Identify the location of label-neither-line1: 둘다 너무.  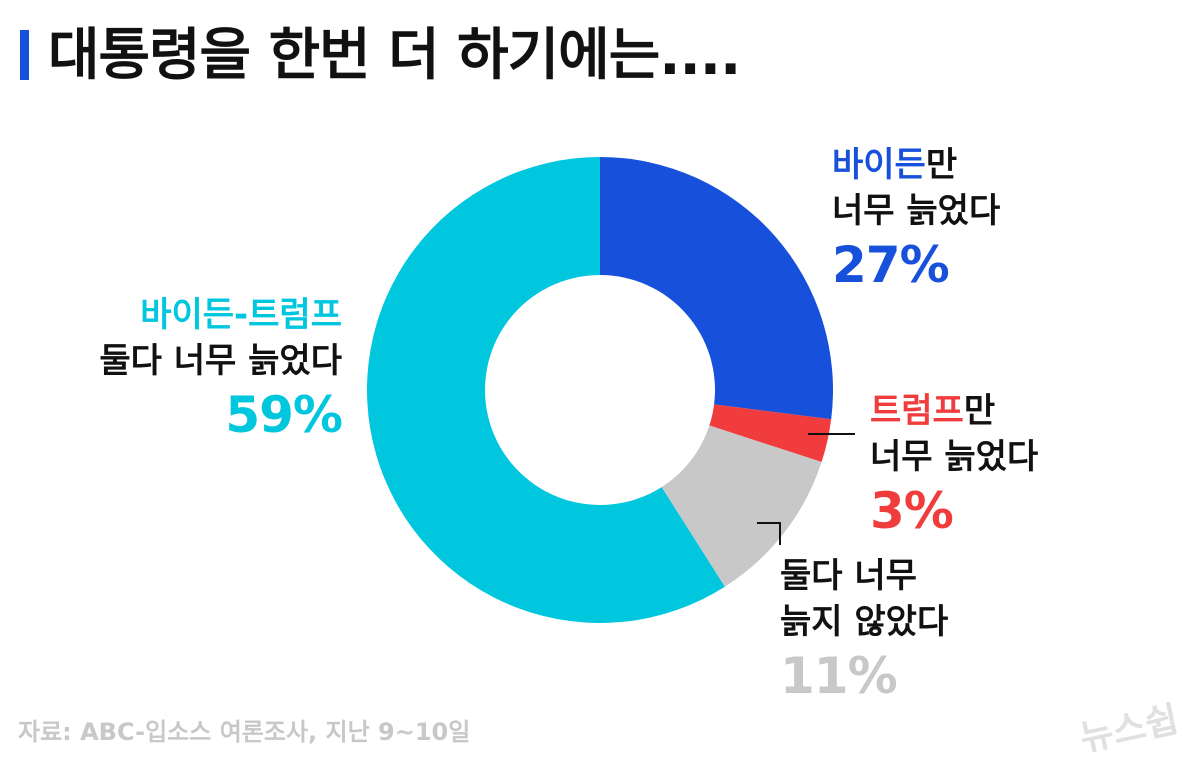
(848, 576).